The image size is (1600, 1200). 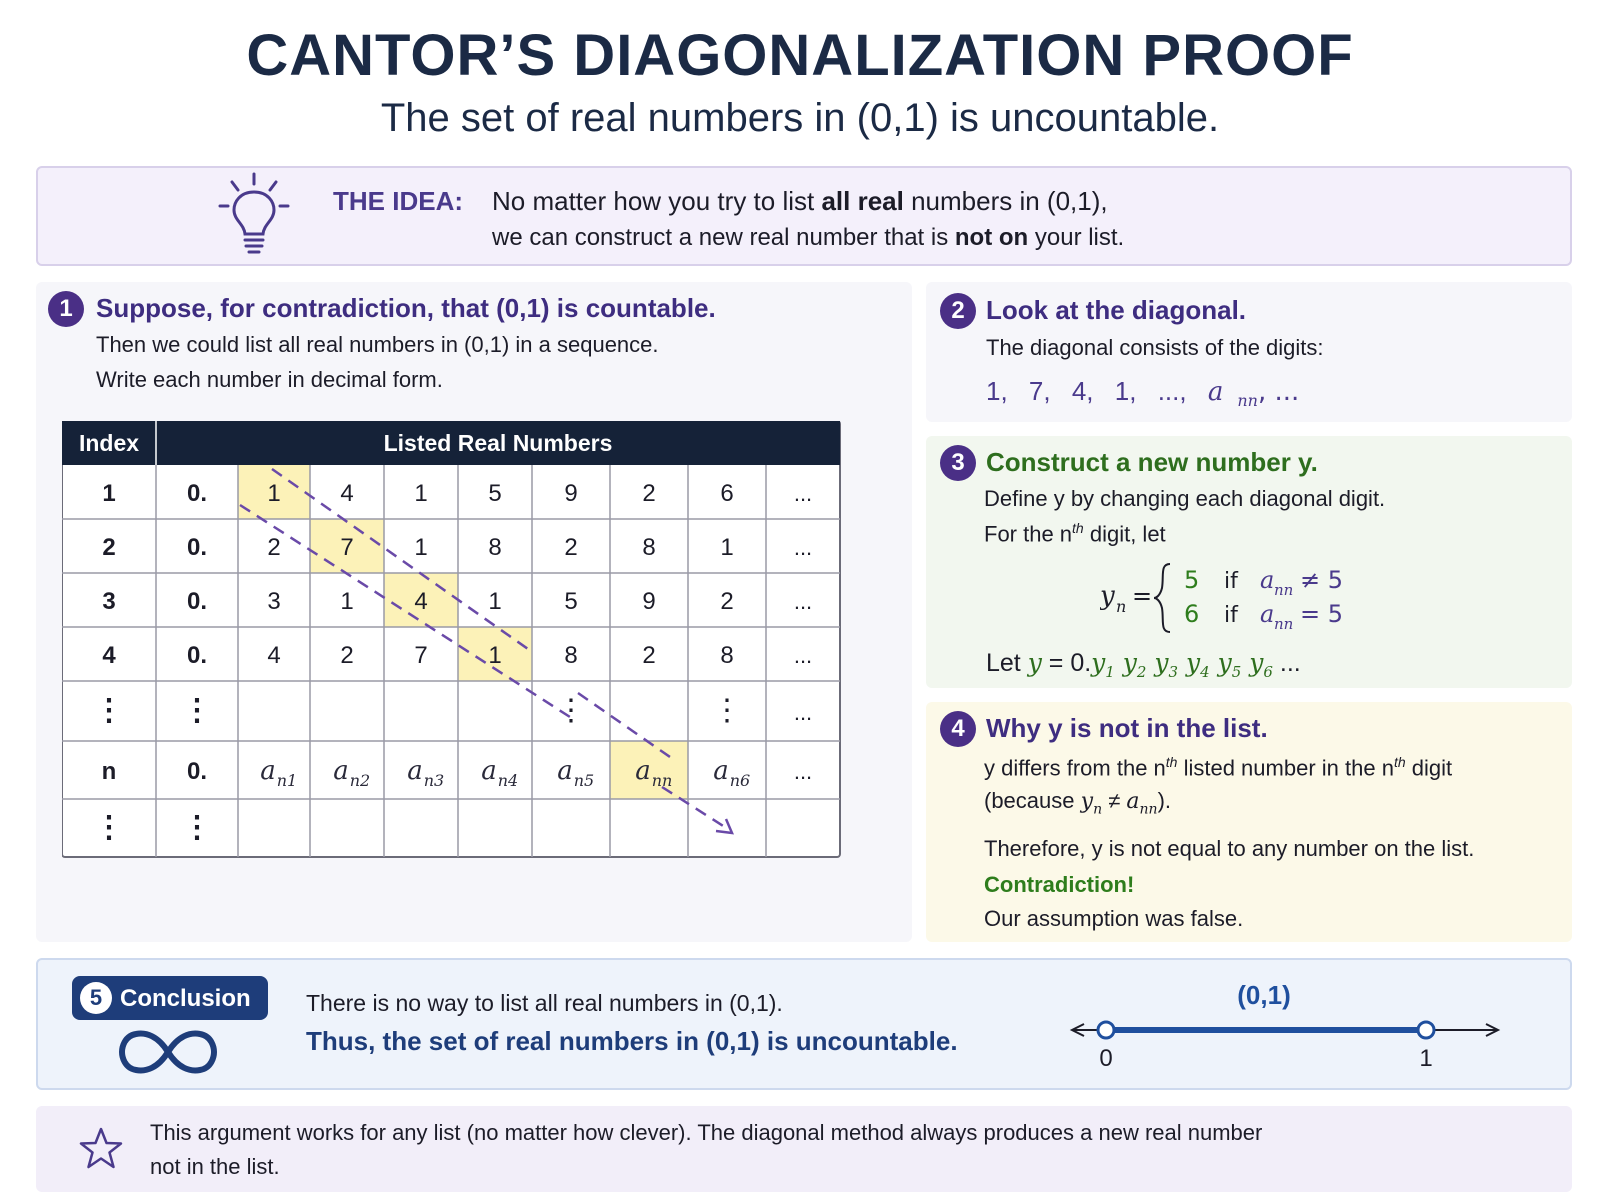 What do you see at coordinates (804, 1024) in the screenshot?
I see `conclusion-panel` at bounding box center [804, 1024].